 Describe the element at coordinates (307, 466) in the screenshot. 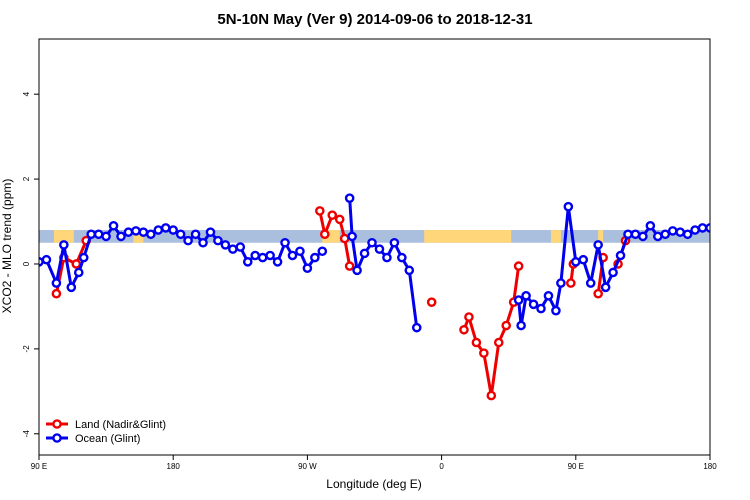

I see `x-tick-label: 90 W` at that location.